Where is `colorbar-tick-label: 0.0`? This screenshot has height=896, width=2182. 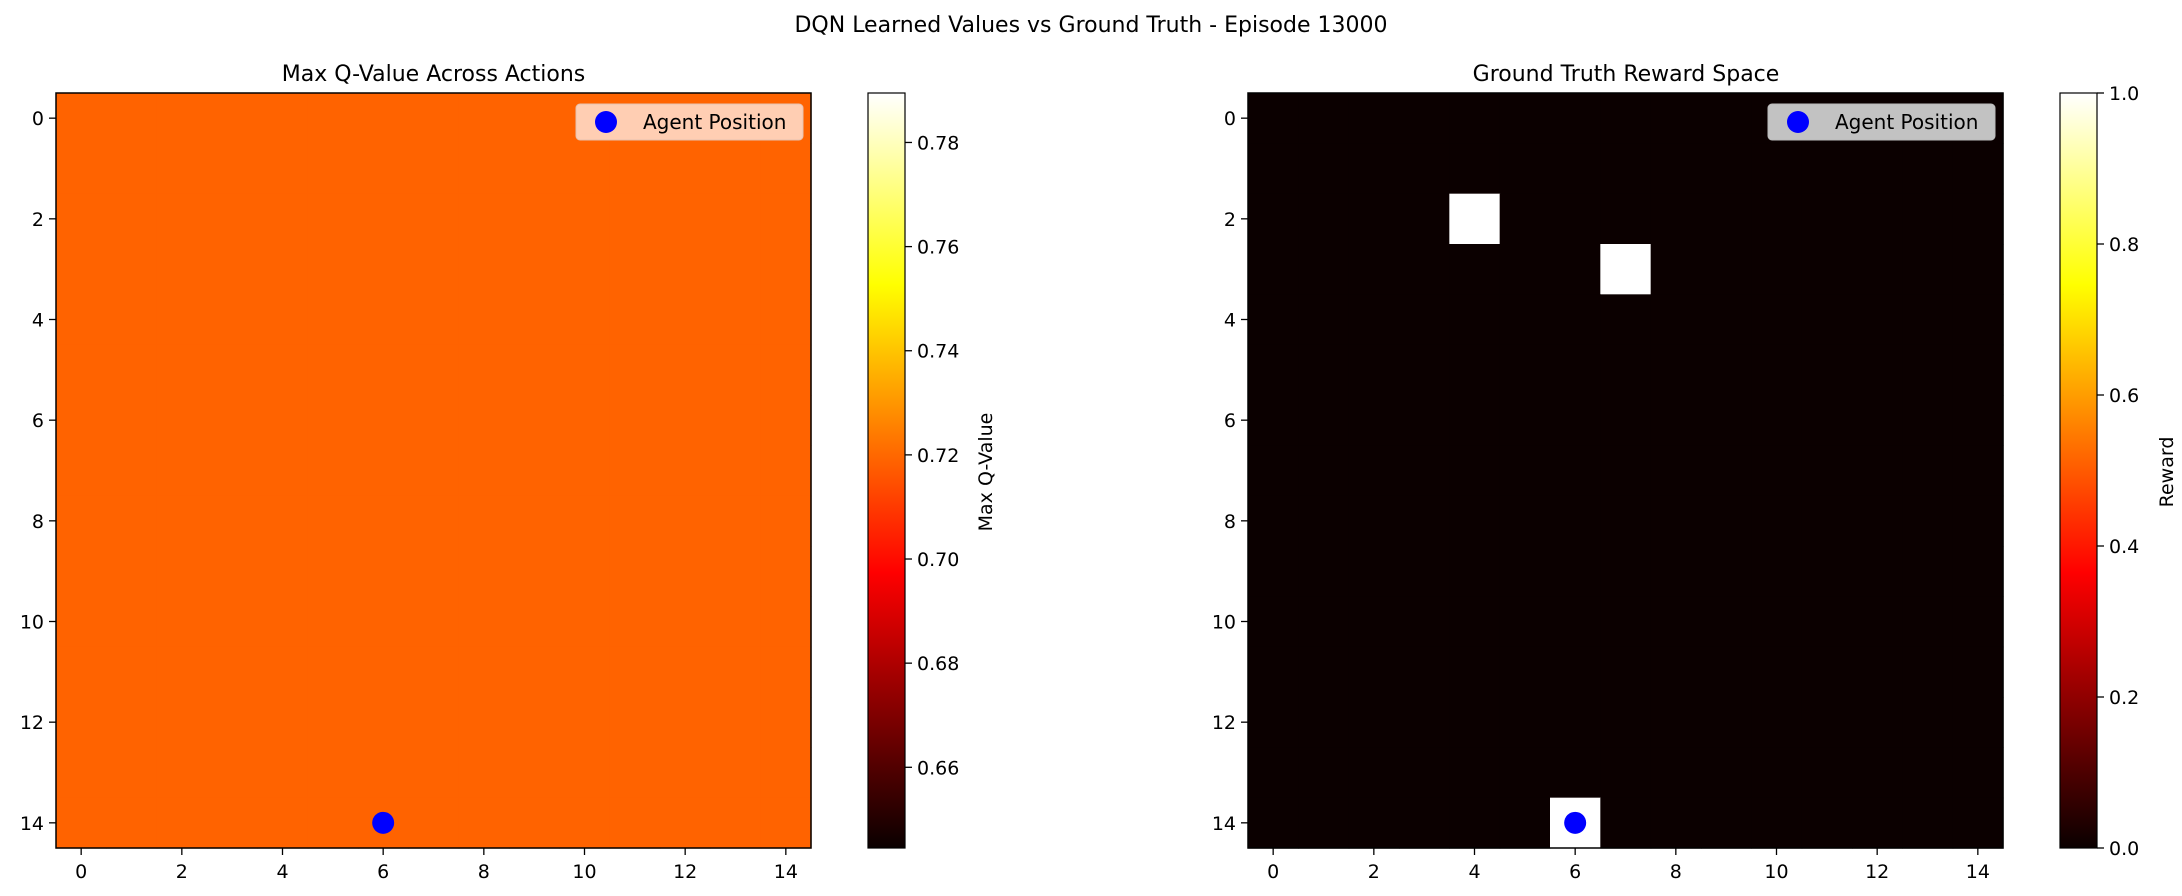
colorbar-tick-label: 0.0 is located at coordinates (2124, 849).